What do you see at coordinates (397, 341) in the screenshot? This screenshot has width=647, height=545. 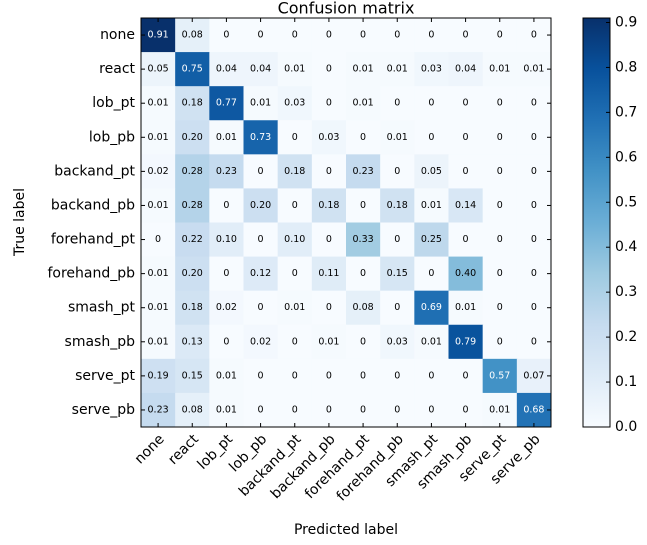 I see `cell-label: 0.03` at bounding box center [397, 341].